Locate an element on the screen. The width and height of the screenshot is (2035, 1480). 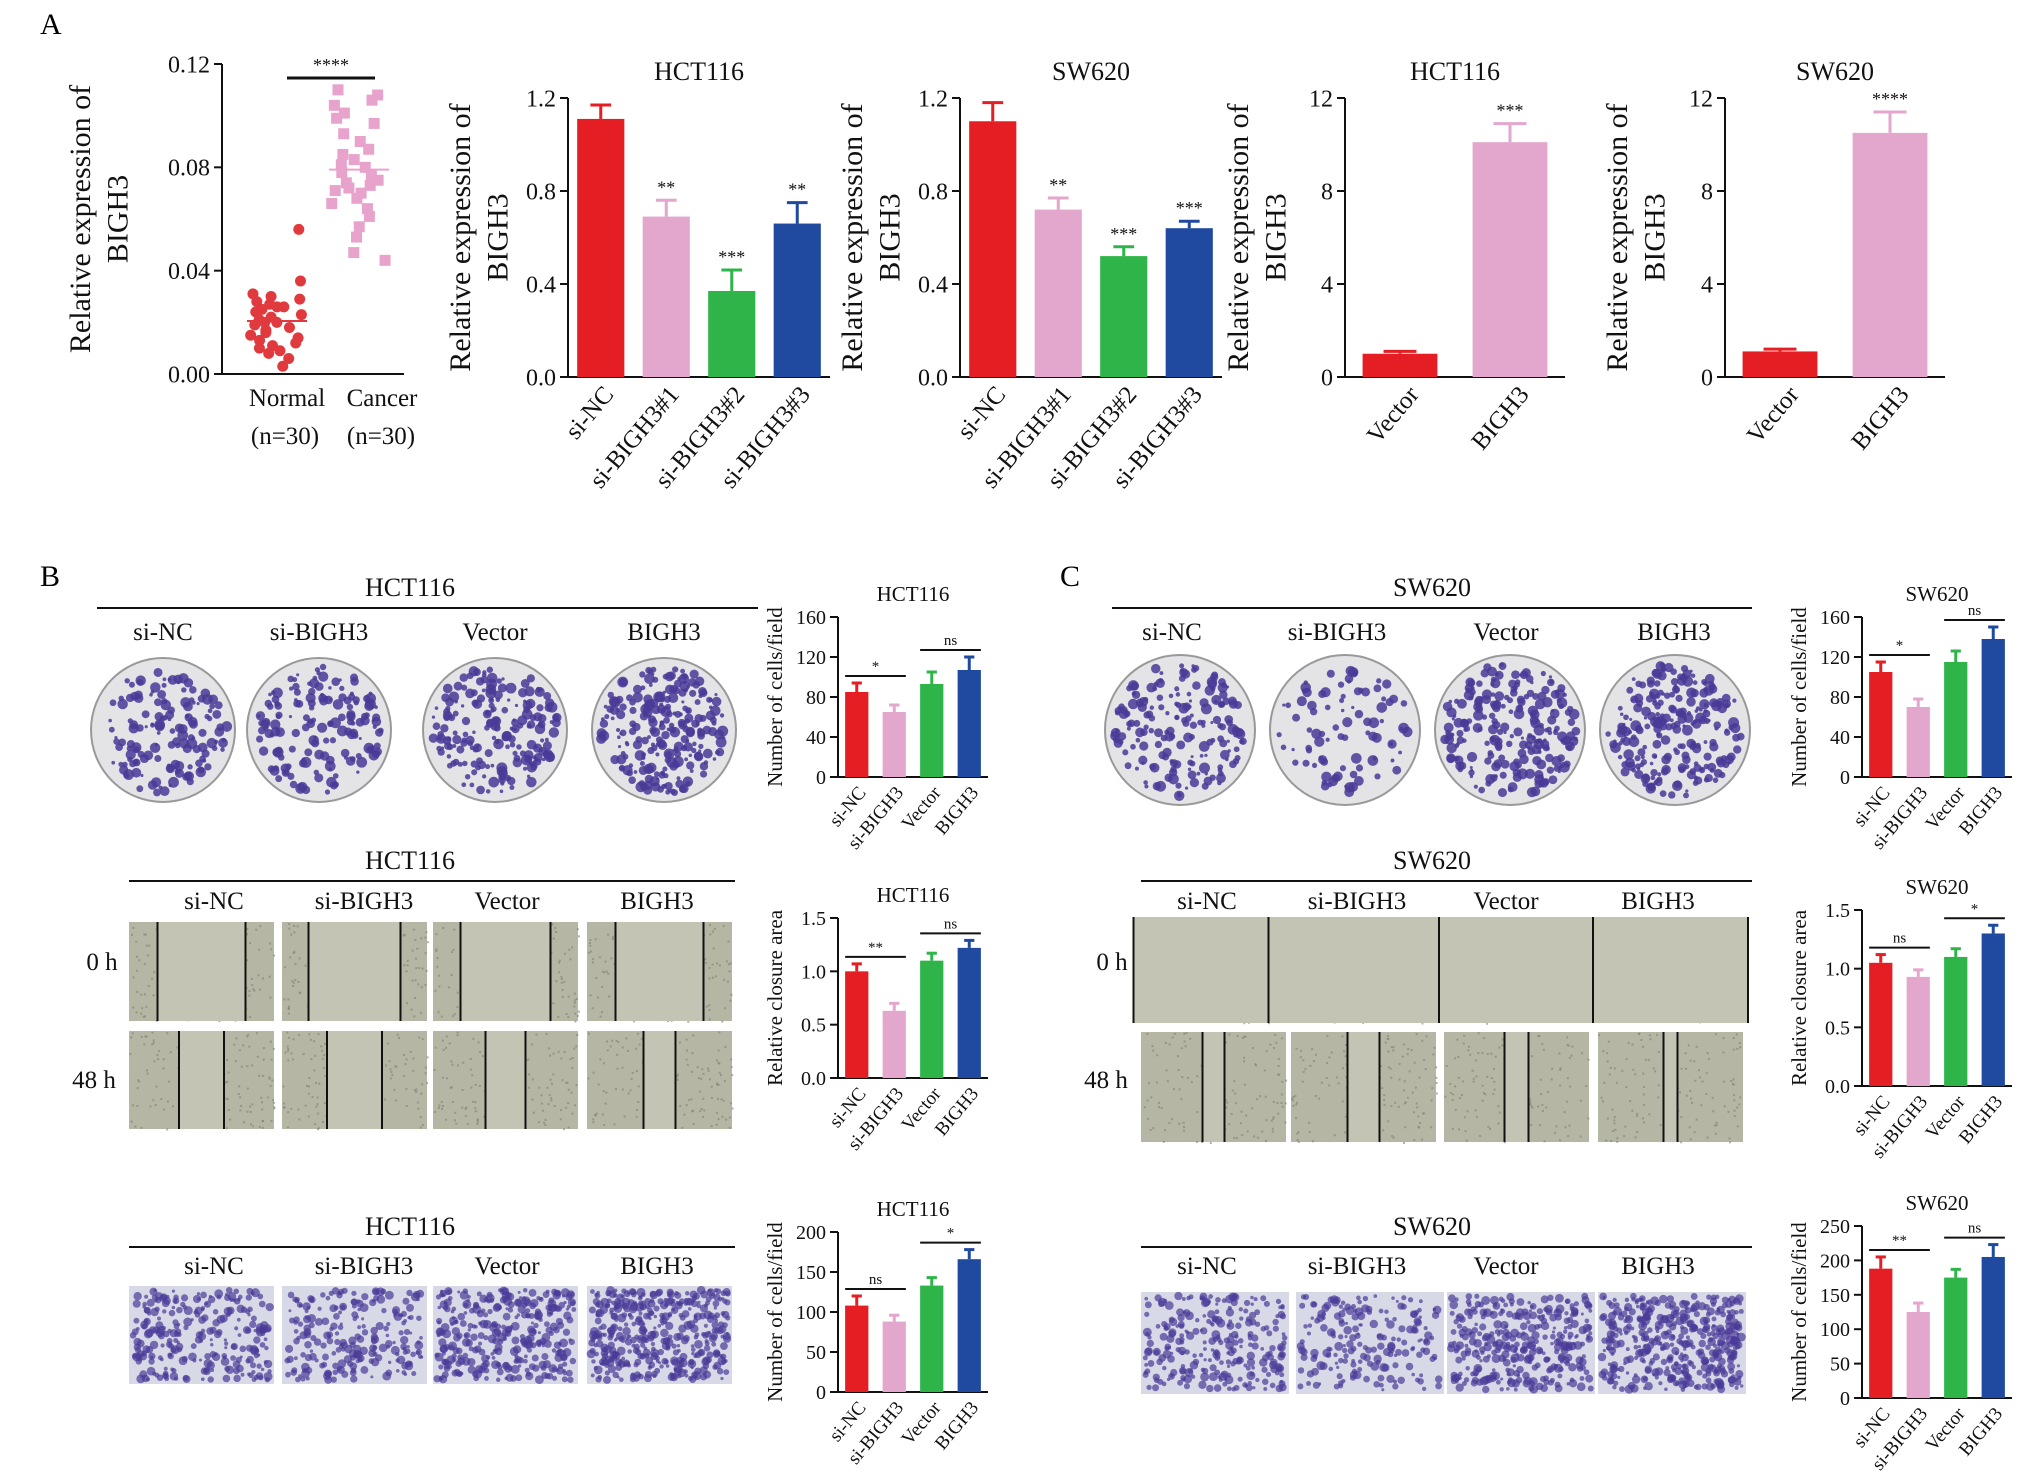
b-time-label: 0 h is located at coordinates (102, 962).